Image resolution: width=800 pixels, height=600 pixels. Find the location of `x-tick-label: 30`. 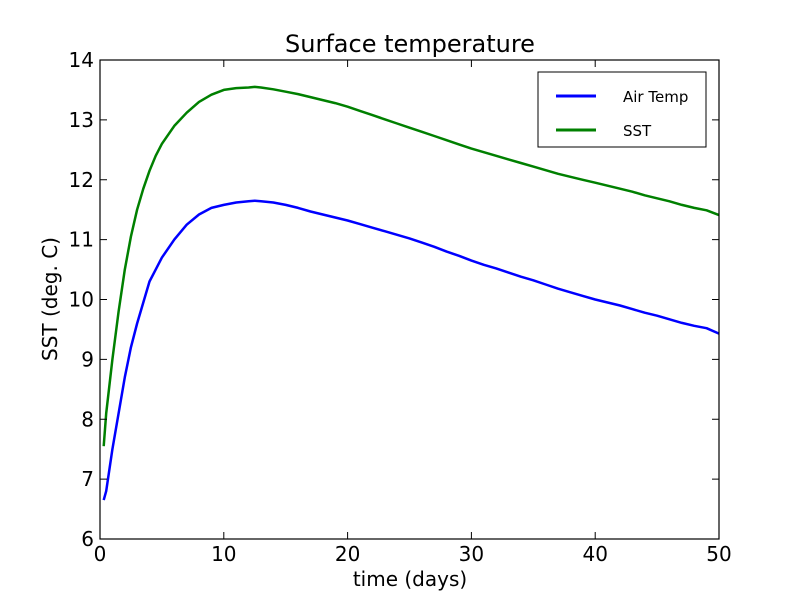

x-tick-label: 30 is located at coordinates (471, 554).